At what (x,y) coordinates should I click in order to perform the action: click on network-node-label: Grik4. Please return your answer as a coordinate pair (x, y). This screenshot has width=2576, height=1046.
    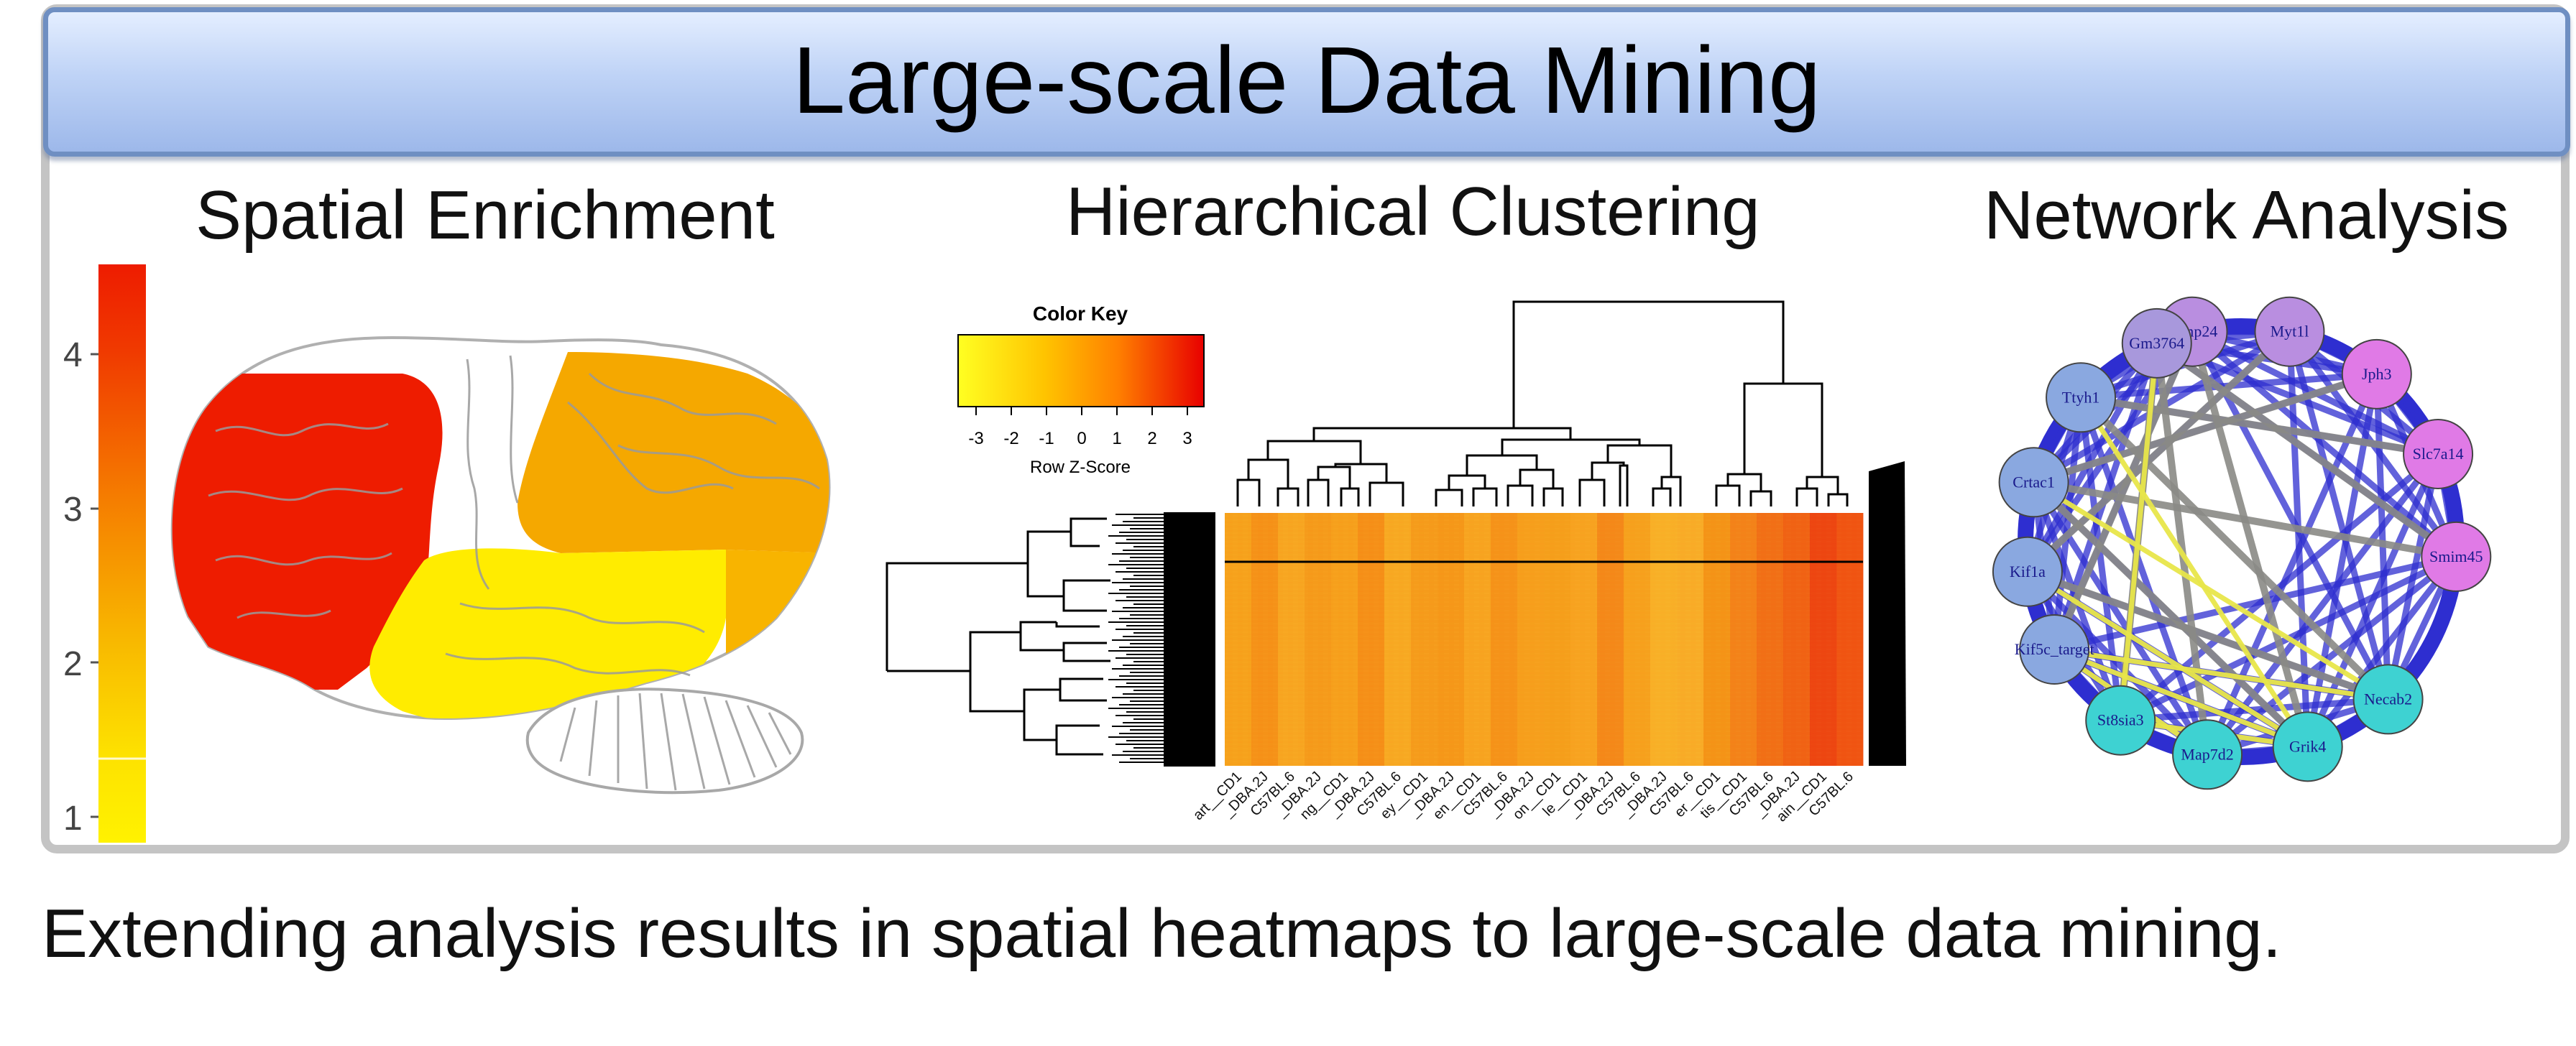
    Looking at the image, I should click on (2307, 746).